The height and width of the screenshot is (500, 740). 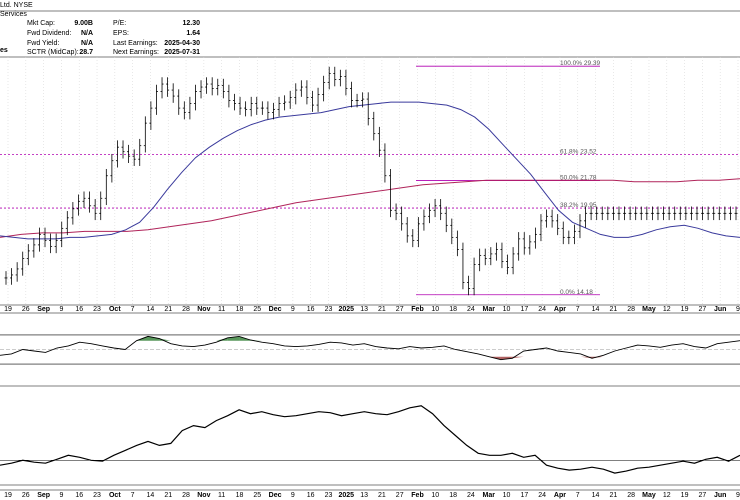 I want to click on x-tick-label-bottom: May, so click(x=649, y=495).